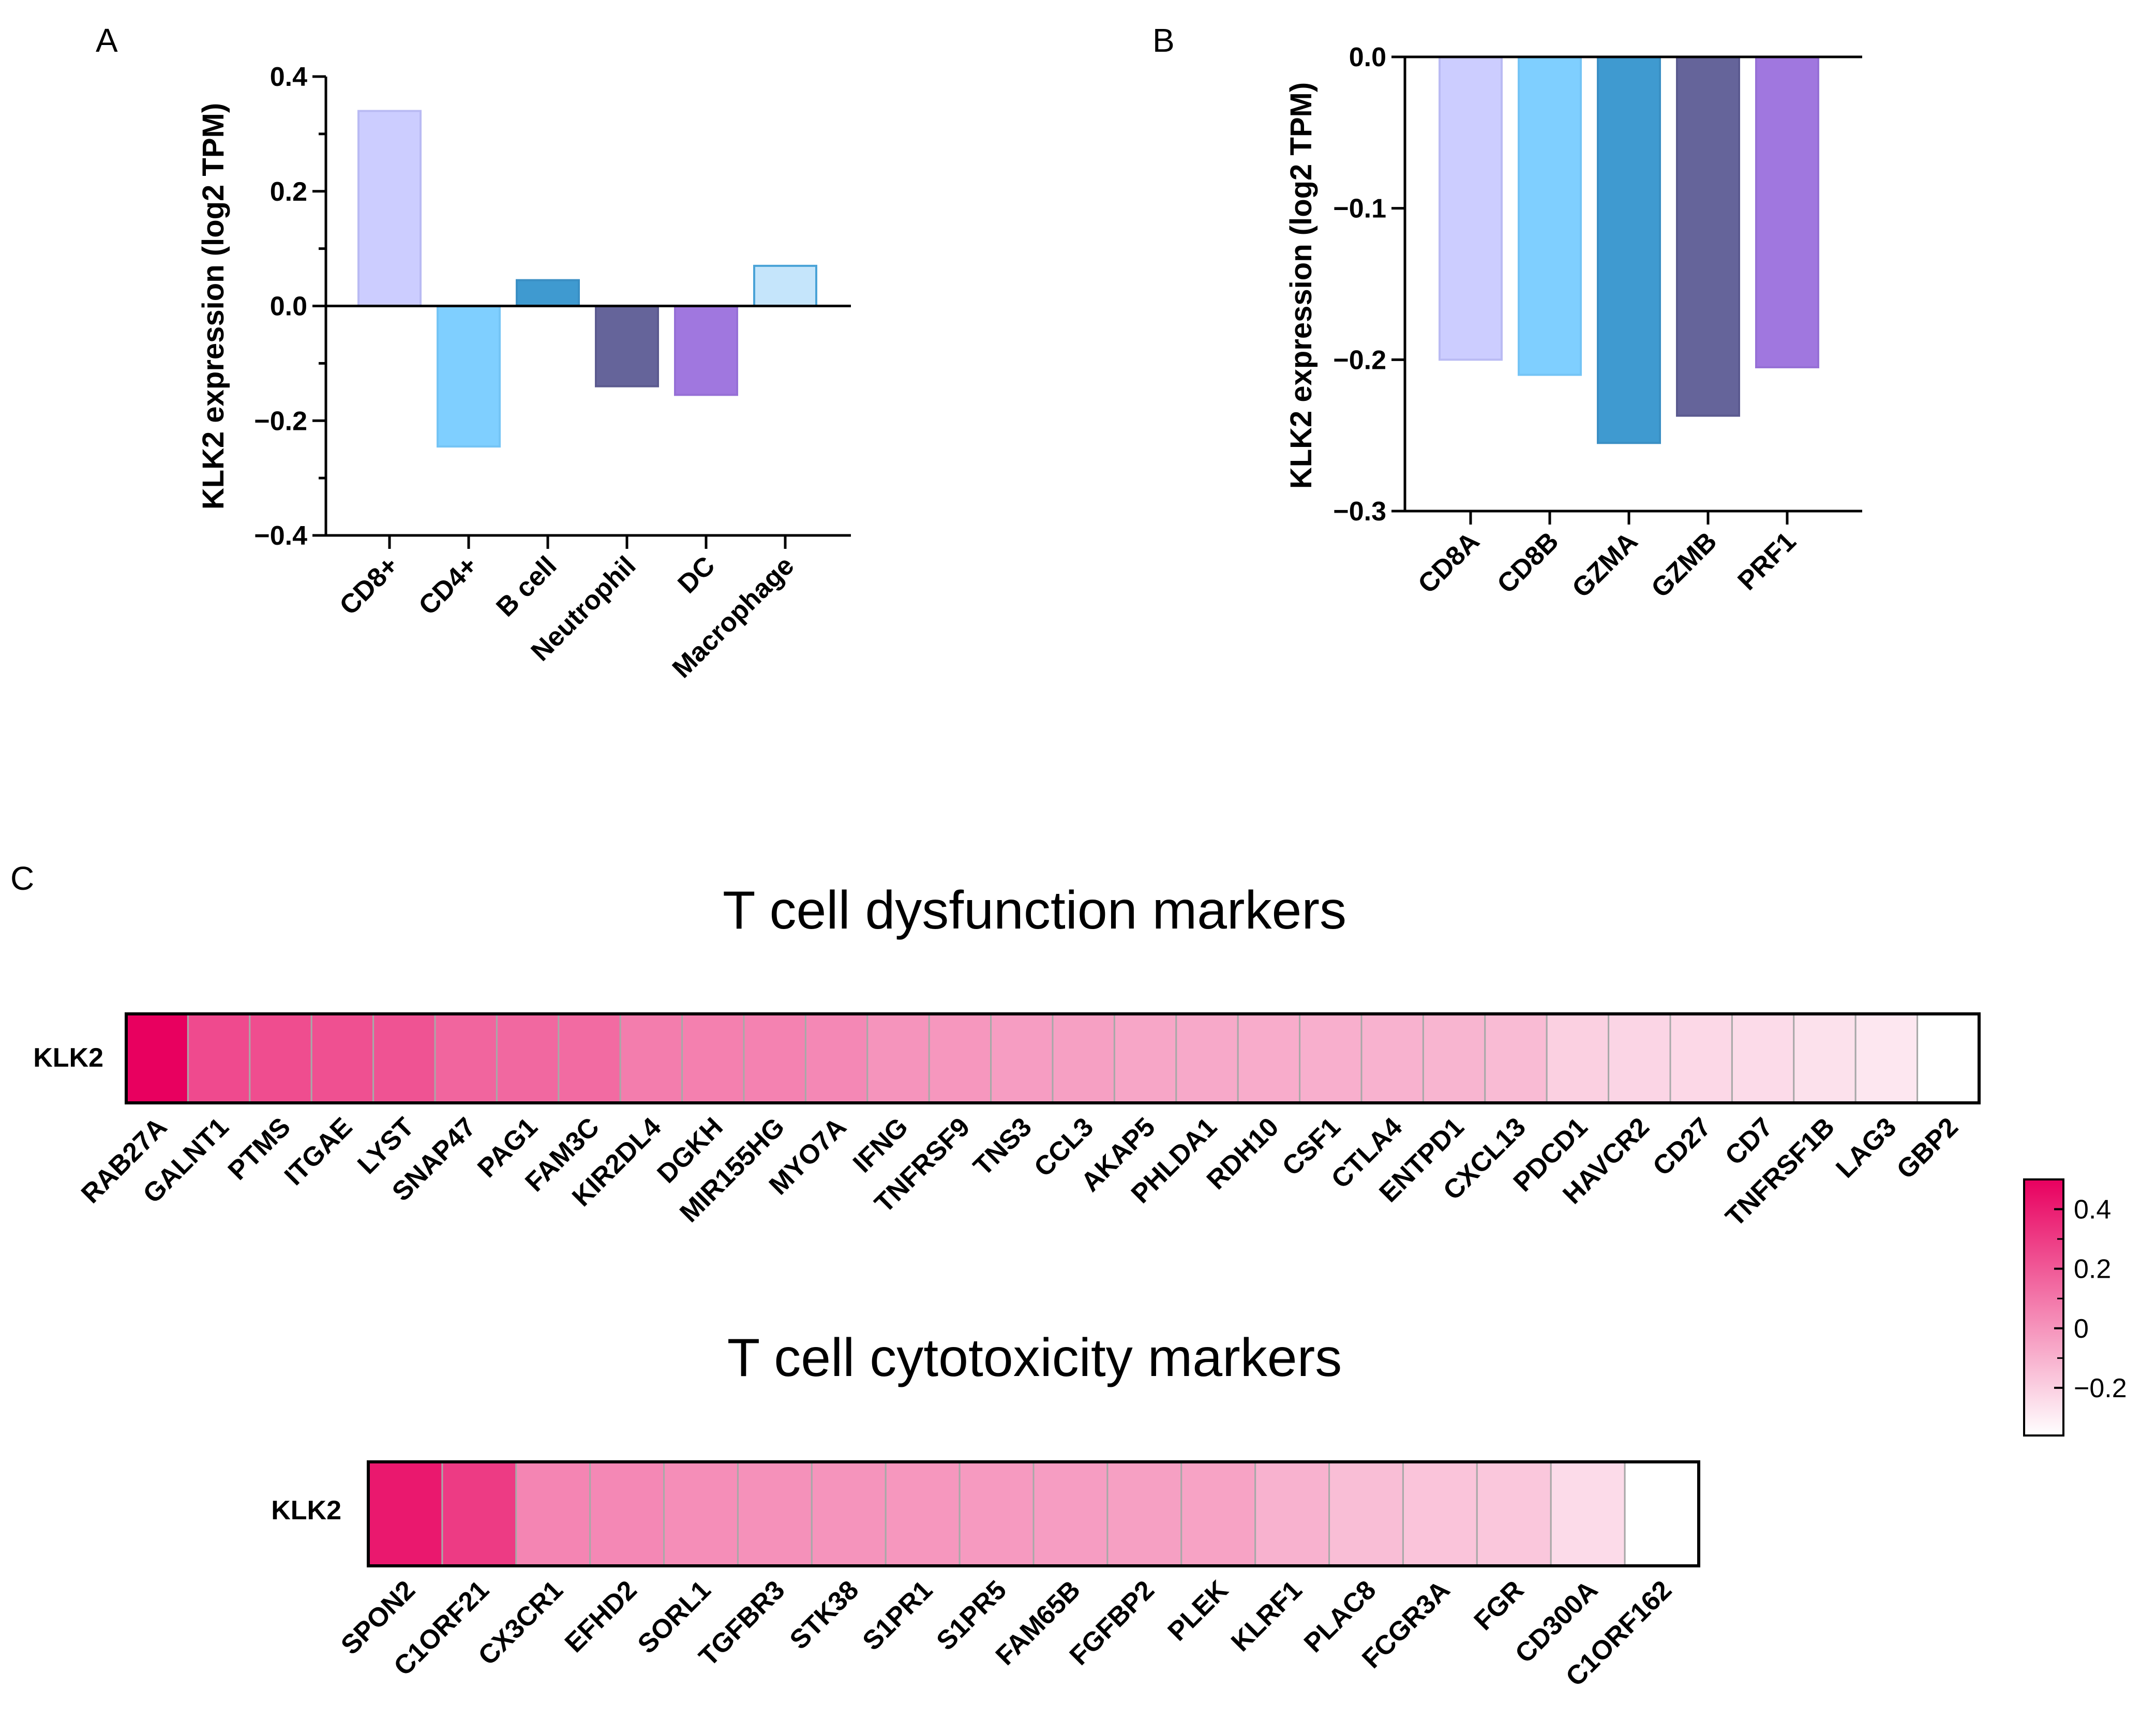 This screenshot has height=1735, width=2156. What do you see at coordinates (706, 350) in the screenshot?
I see `charta-bar-dc` at bounding box center [706, 350].